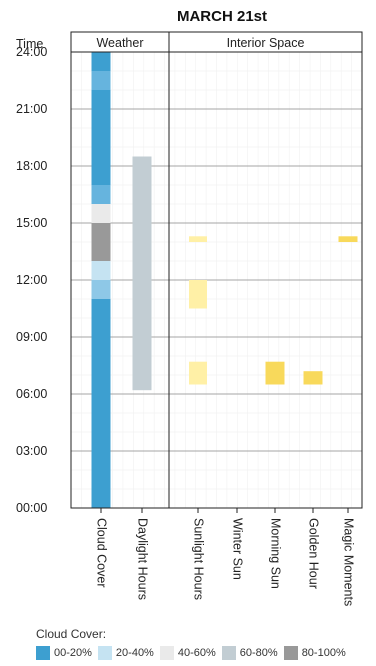 The width and height of the screenshot is (376, 666). I want to click on magic-moments-bar, so click(348, 239).